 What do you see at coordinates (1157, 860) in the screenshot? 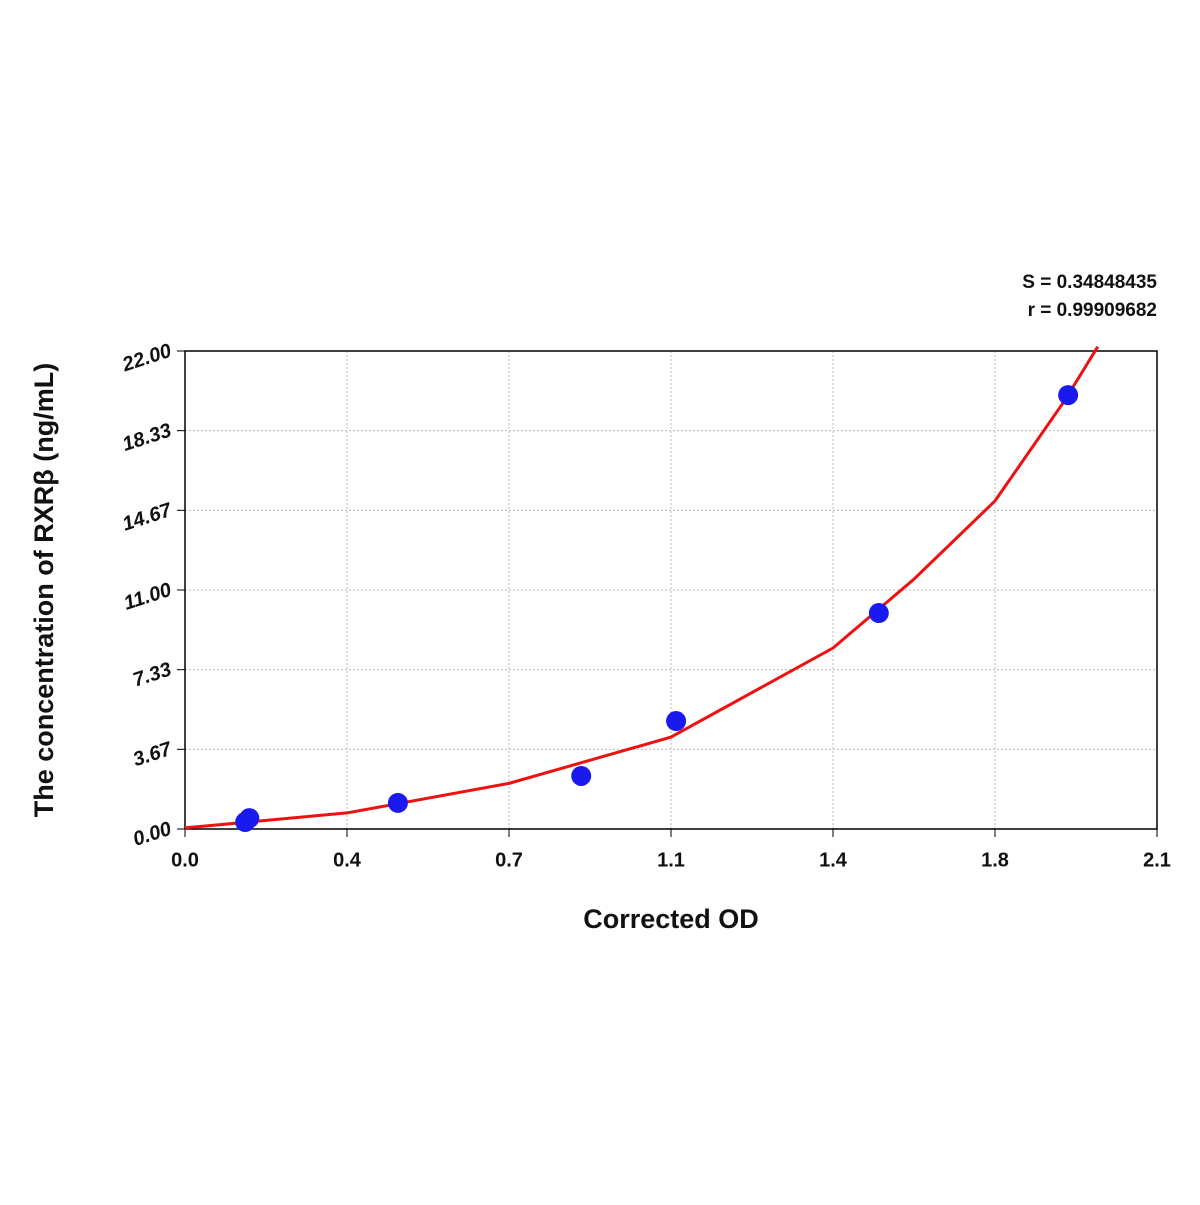
I see `x-tick-label: 2.1` at bounding box center [1157, 860].